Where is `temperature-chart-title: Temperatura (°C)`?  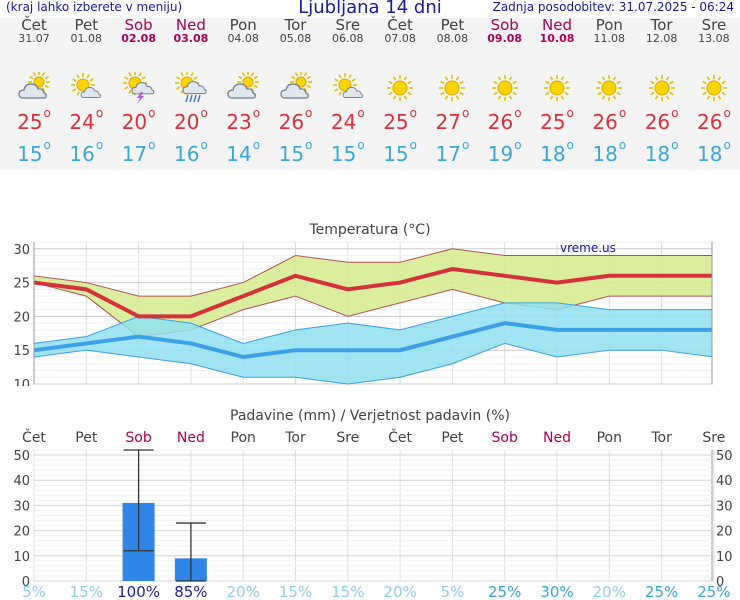 temperature-chart-title: Temperatura (°C) is located at coordinates (369, 230).